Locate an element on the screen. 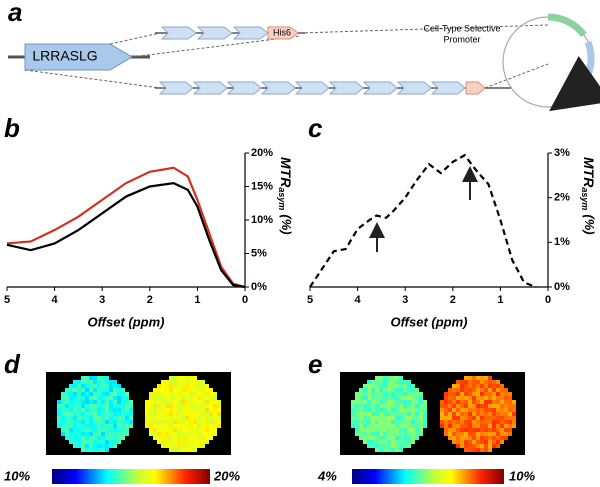 This screenshot has height=487, width=600. gene-arrow is located at coordinates (448, 88).